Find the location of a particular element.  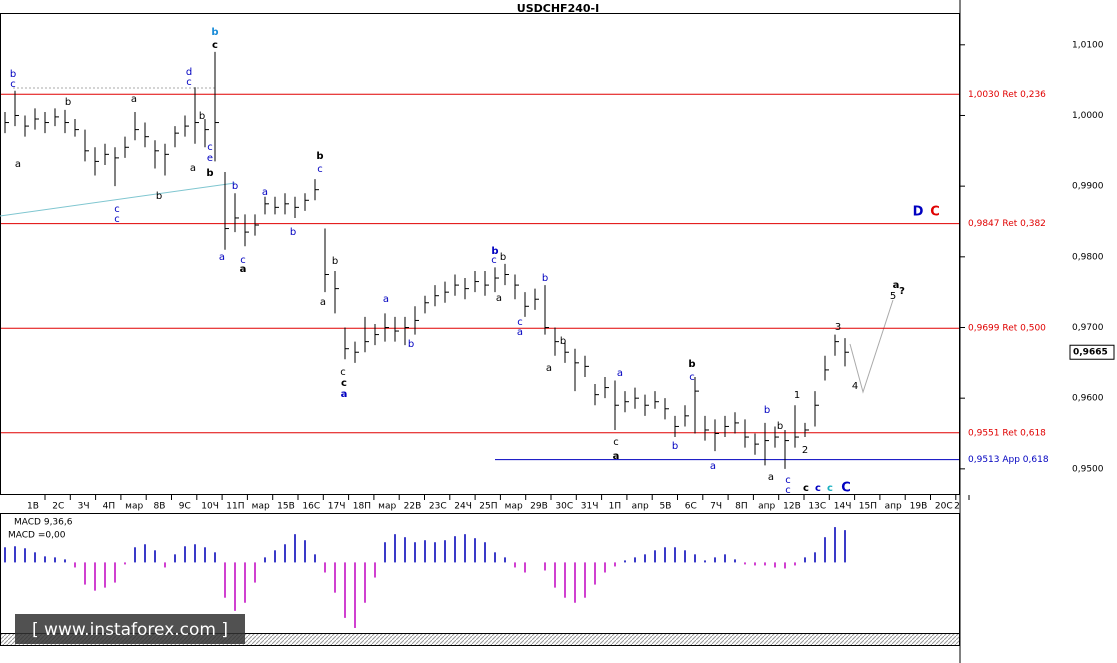

last-price-label: 0,9665 is located at coordinates (1090, 353).